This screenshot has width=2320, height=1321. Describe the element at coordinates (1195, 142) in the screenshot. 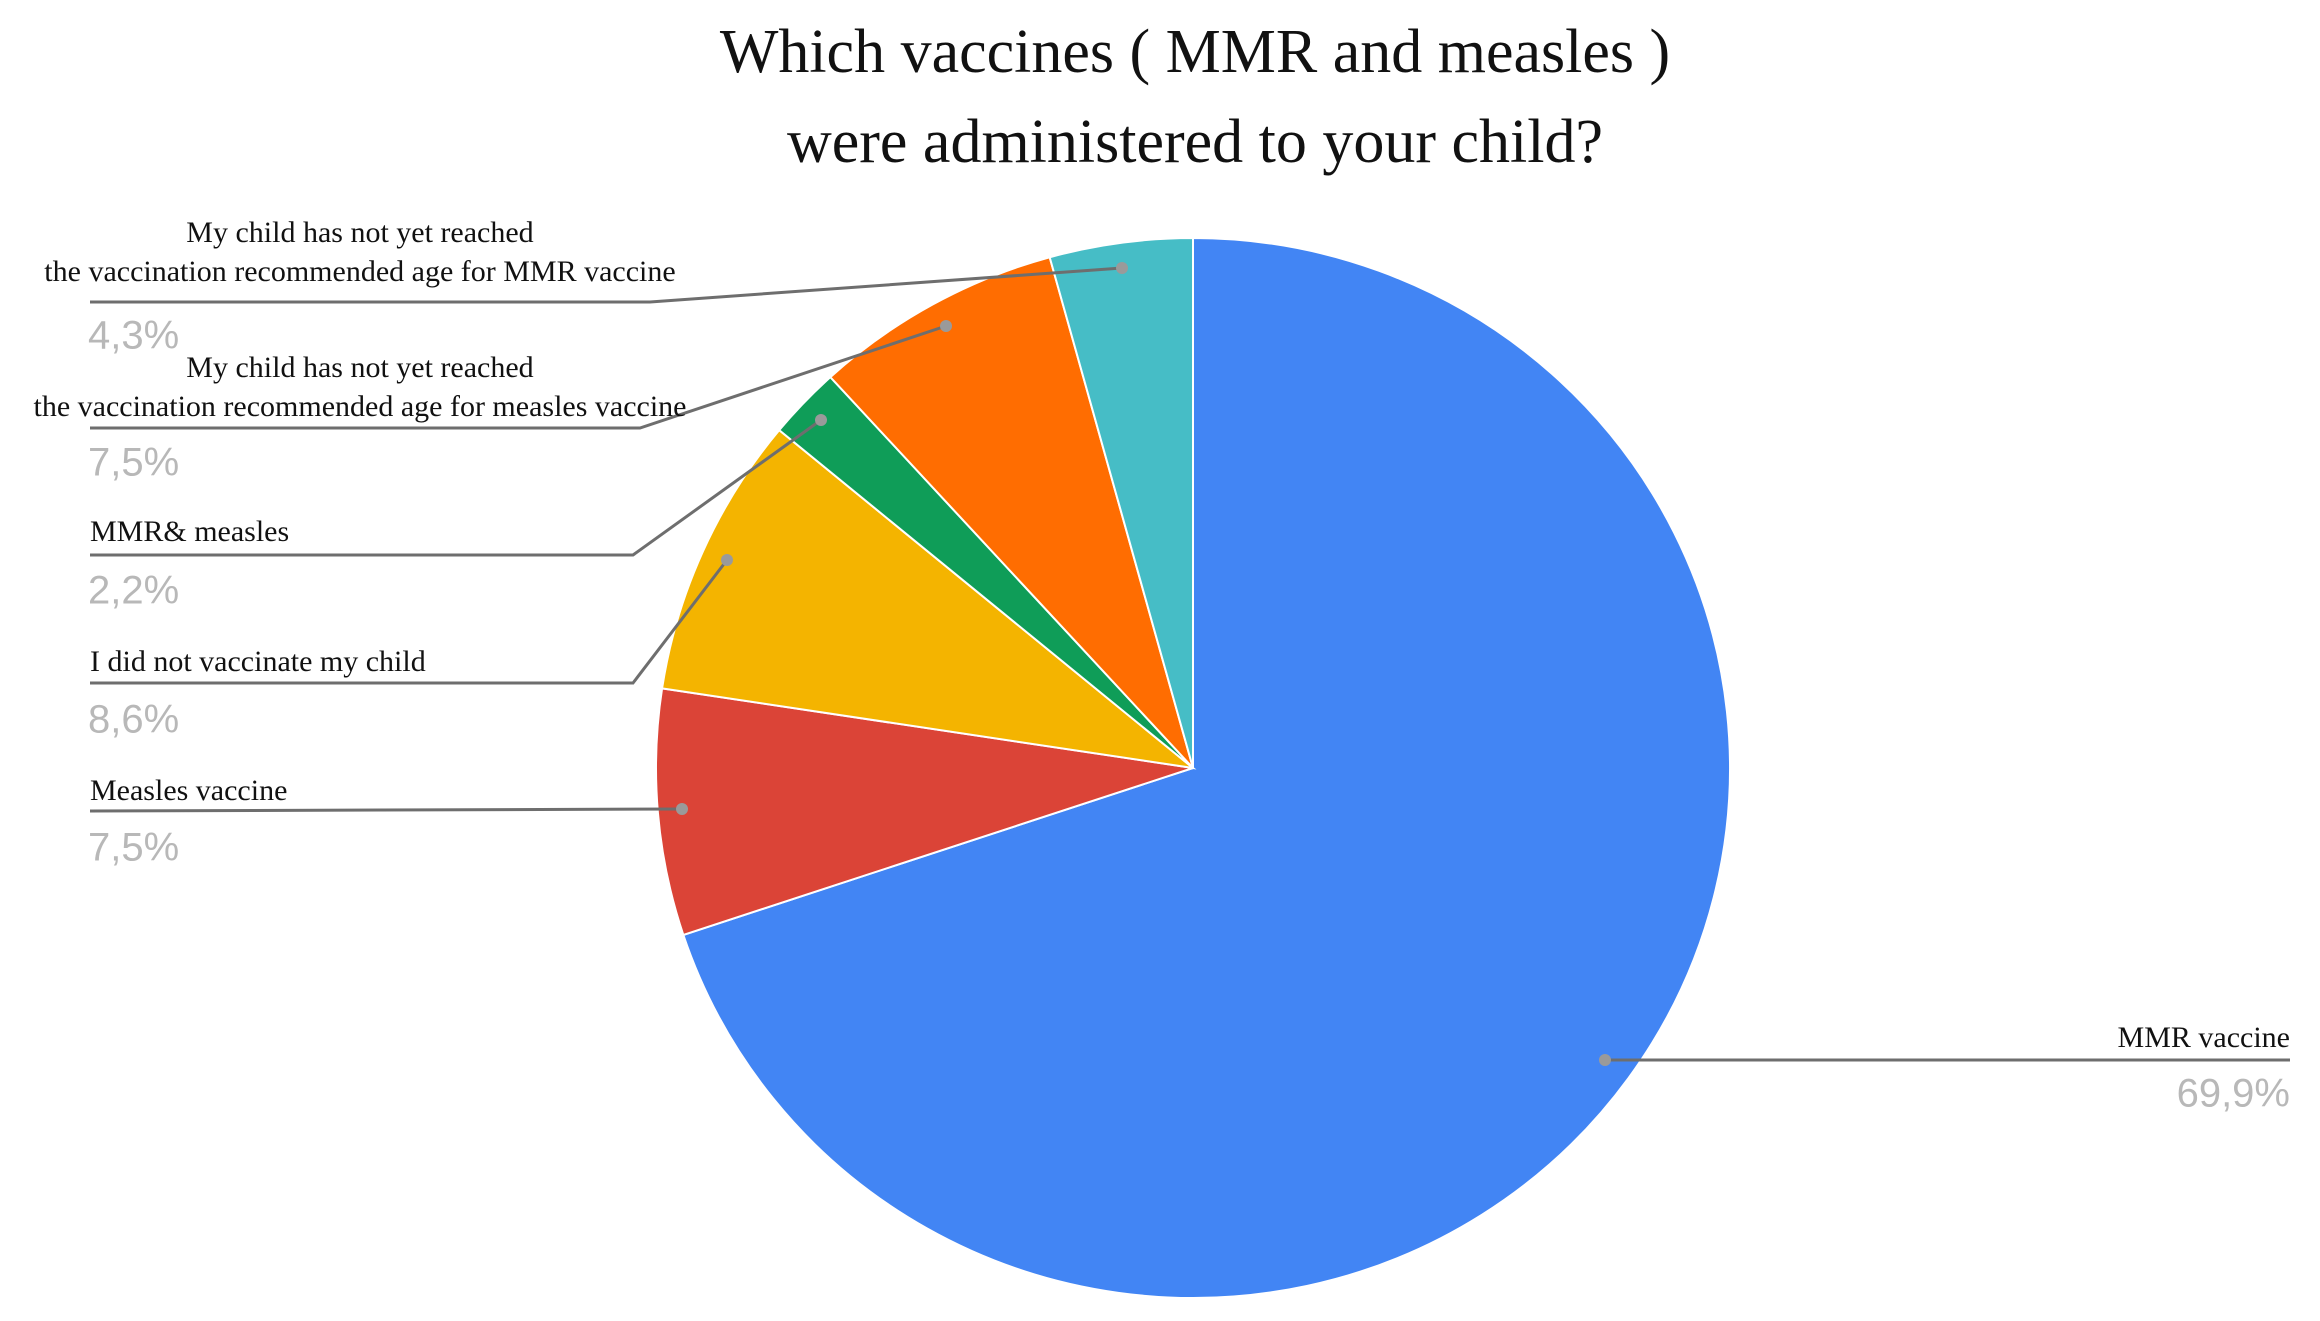

I see `chart-title-line-2: were administered to your child?` at that location.